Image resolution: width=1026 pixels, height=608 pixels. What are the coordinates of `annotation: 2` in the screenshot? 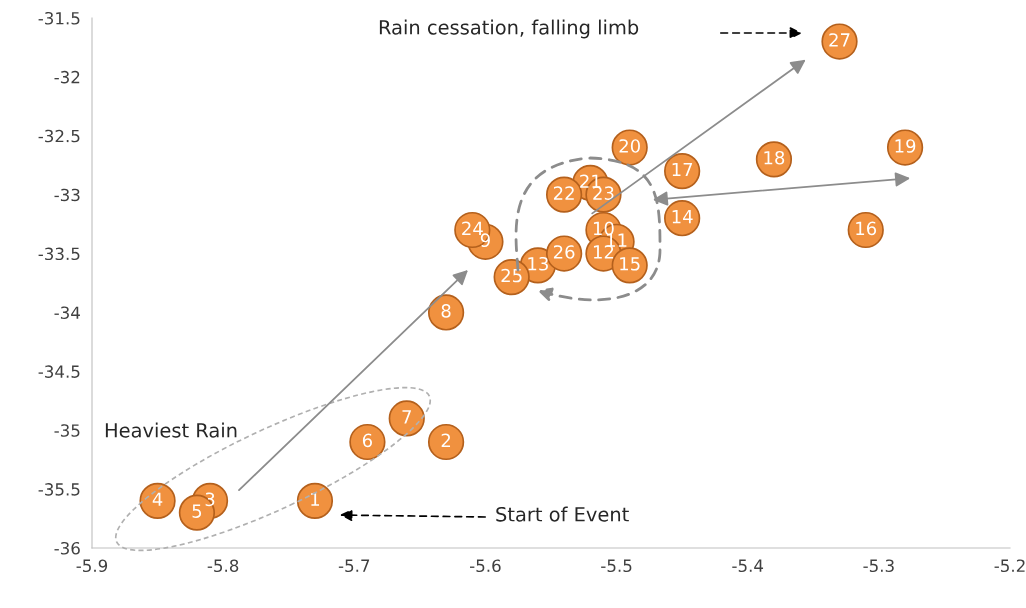 It's located at (446, 440).